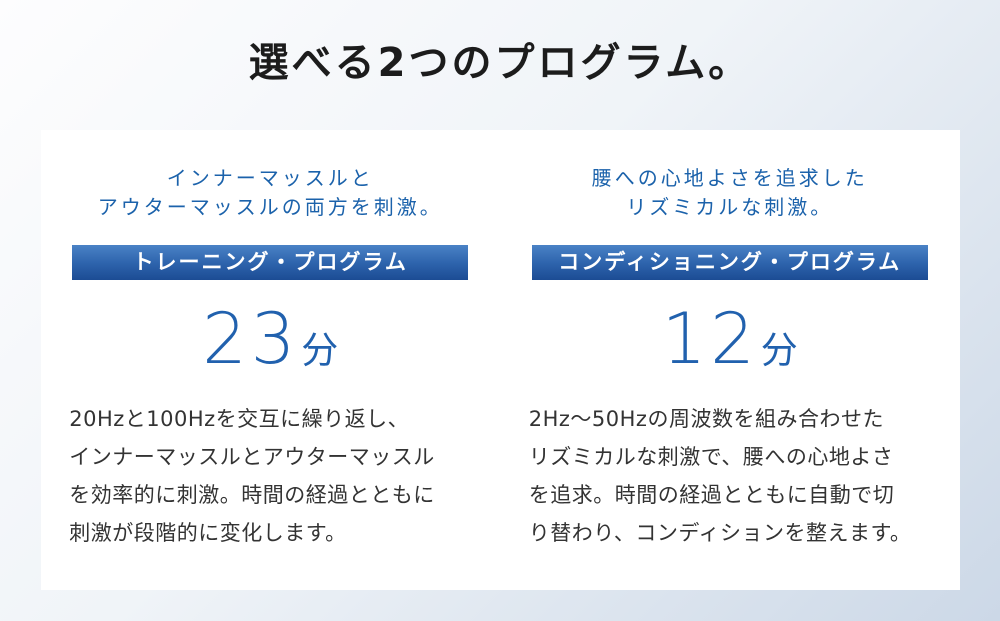  What do you see at coordinates (500, 63) in the screenshot?
I see `page-title: 選べる2つのプログラム。` at bounding box center [500, 63].